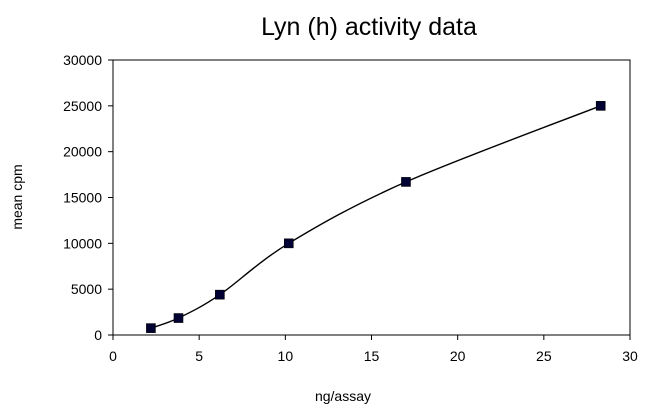  I want to click on x-tick-label: 20, so click(458, 356).